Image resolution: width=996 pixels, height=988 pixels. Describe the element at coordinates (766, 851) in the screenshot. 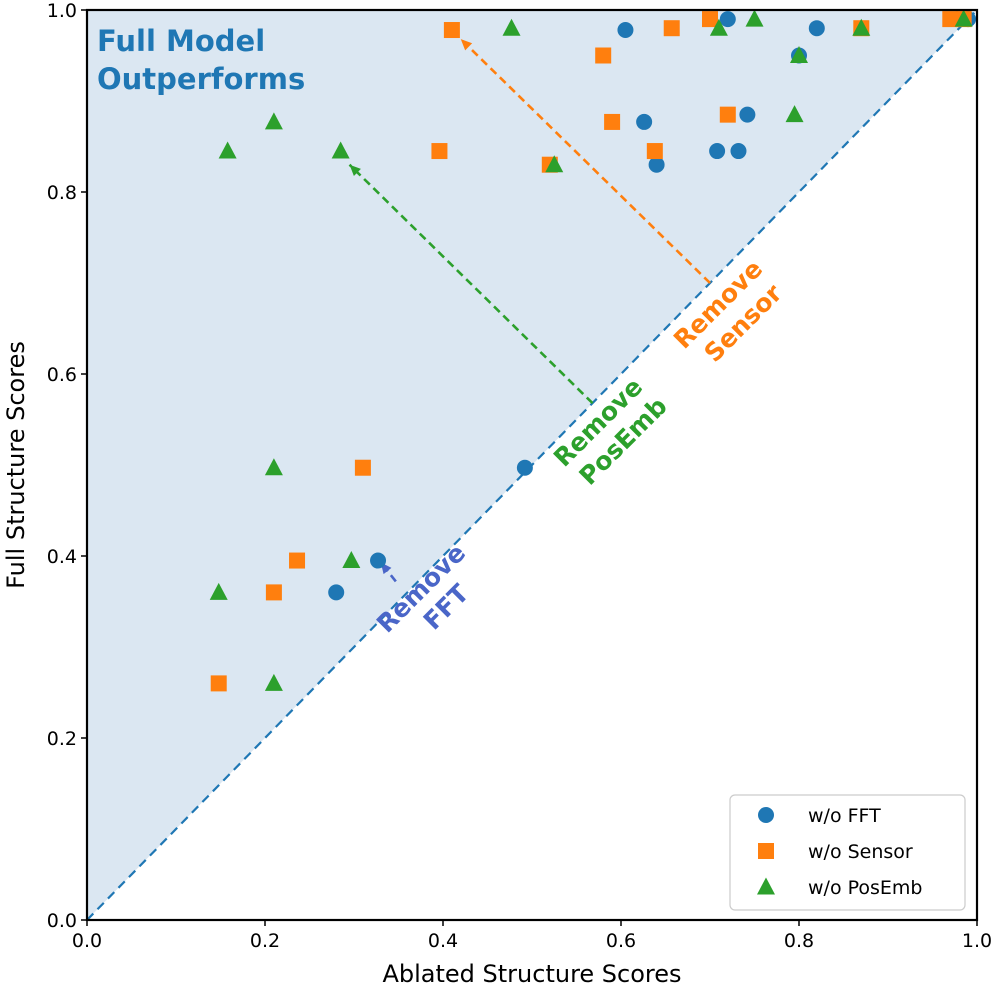

I see `legend-square-marker` at that location.